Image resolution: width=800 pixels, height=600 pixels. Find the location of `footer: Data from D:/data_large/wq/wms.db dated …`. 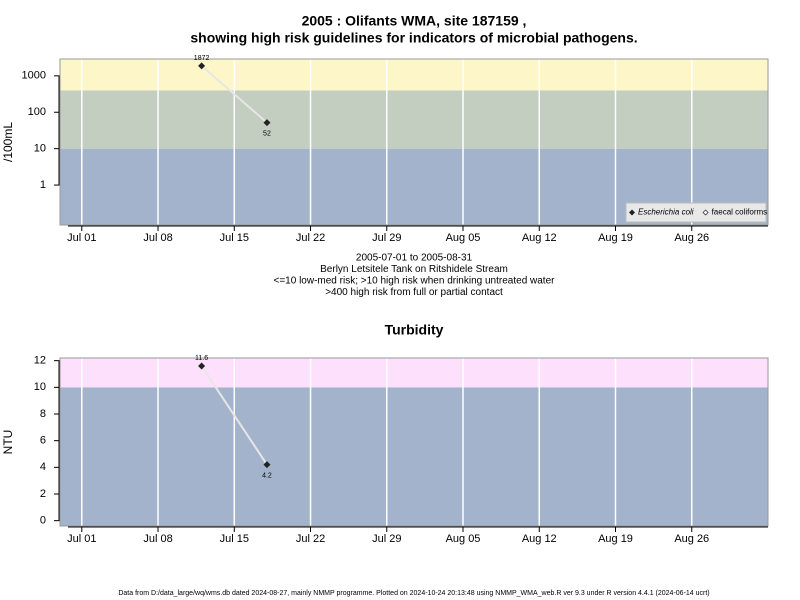

footer: Data from D:/data_large/wq/wms.db dated … is located at coordinates (413, 593).